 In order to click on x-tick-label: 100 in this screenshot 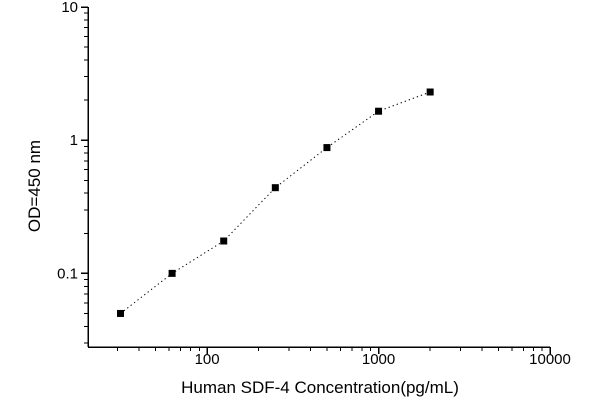, I will do `click(207, 359)`.